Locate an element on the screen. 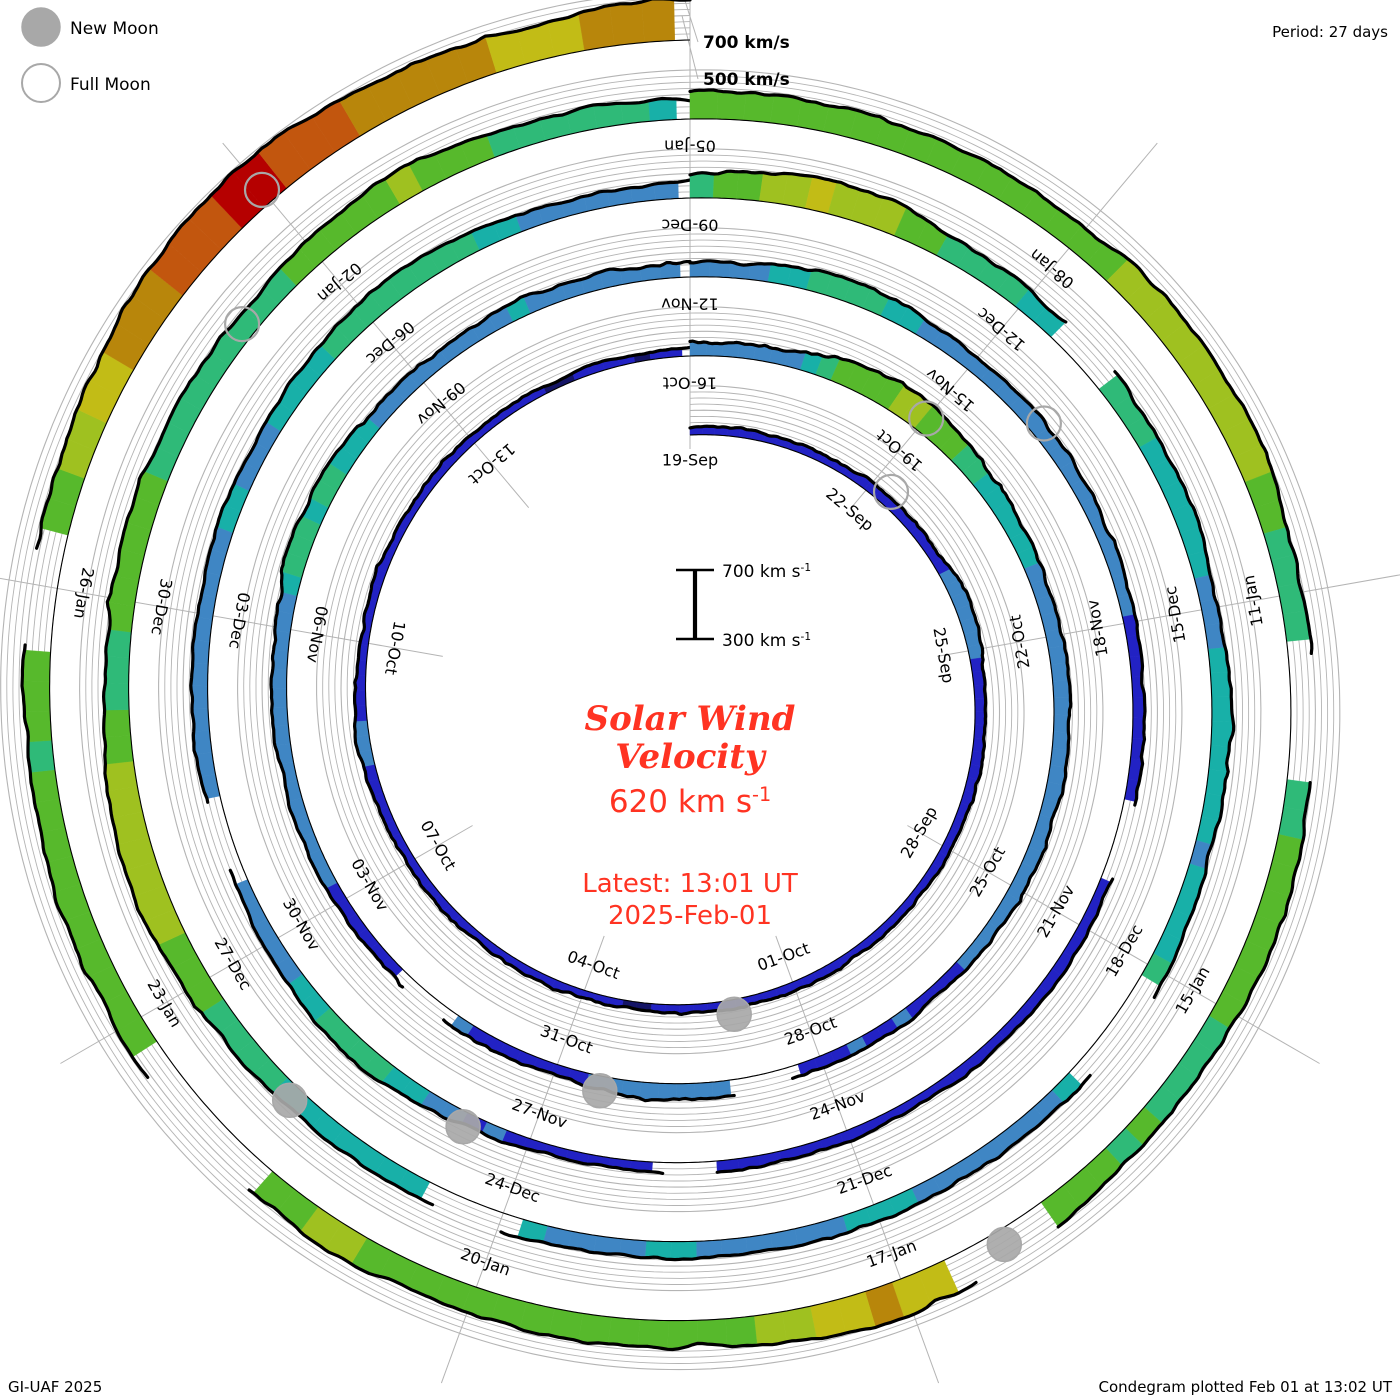 The image size is (1400, 1400). date-label: 06-Dec is located at coordinates (390, 342).